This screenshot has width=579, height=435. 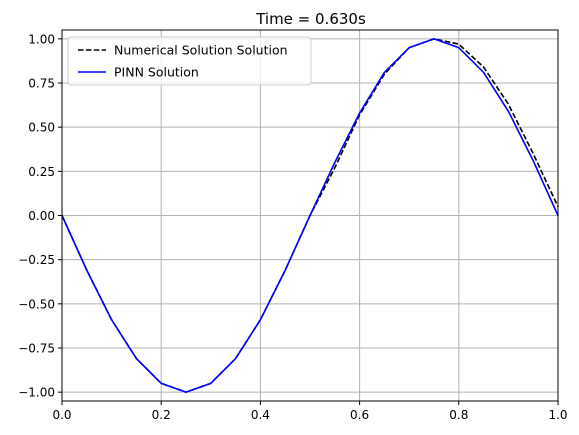 I want to click on legend-label-pinn: PINN Solution, so click(x=156, y=72).